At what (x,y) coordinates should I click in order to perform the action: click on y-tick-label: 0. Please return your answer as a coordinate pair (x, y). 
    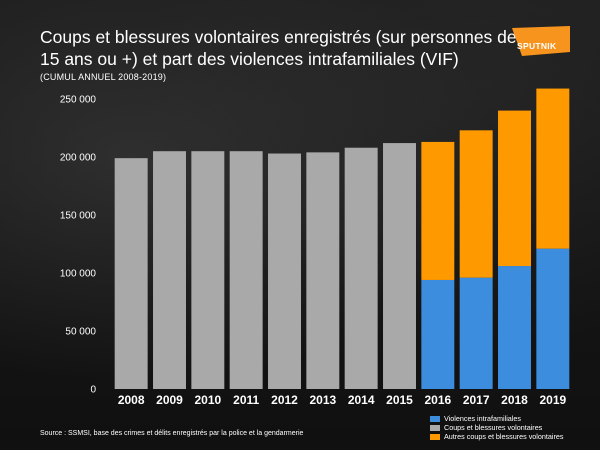
    Looking at the image, I should click on (93, 390).